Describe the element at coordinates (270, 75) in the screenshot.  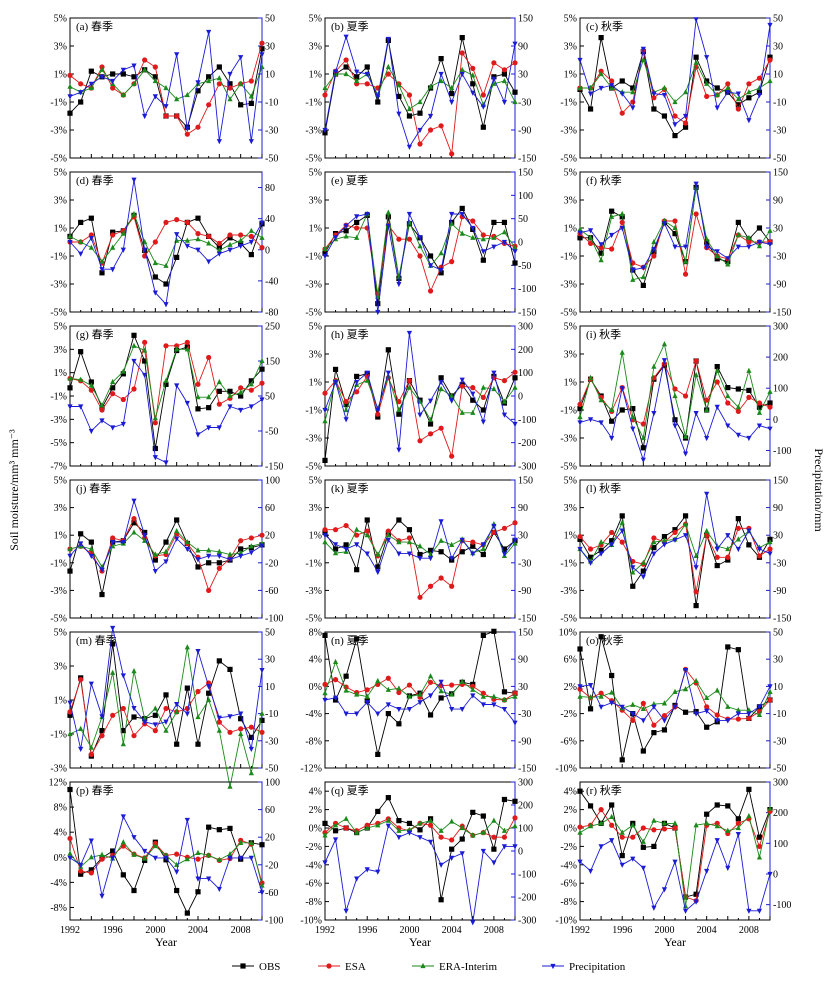
I see `y2-tick-label: 10` at that location.